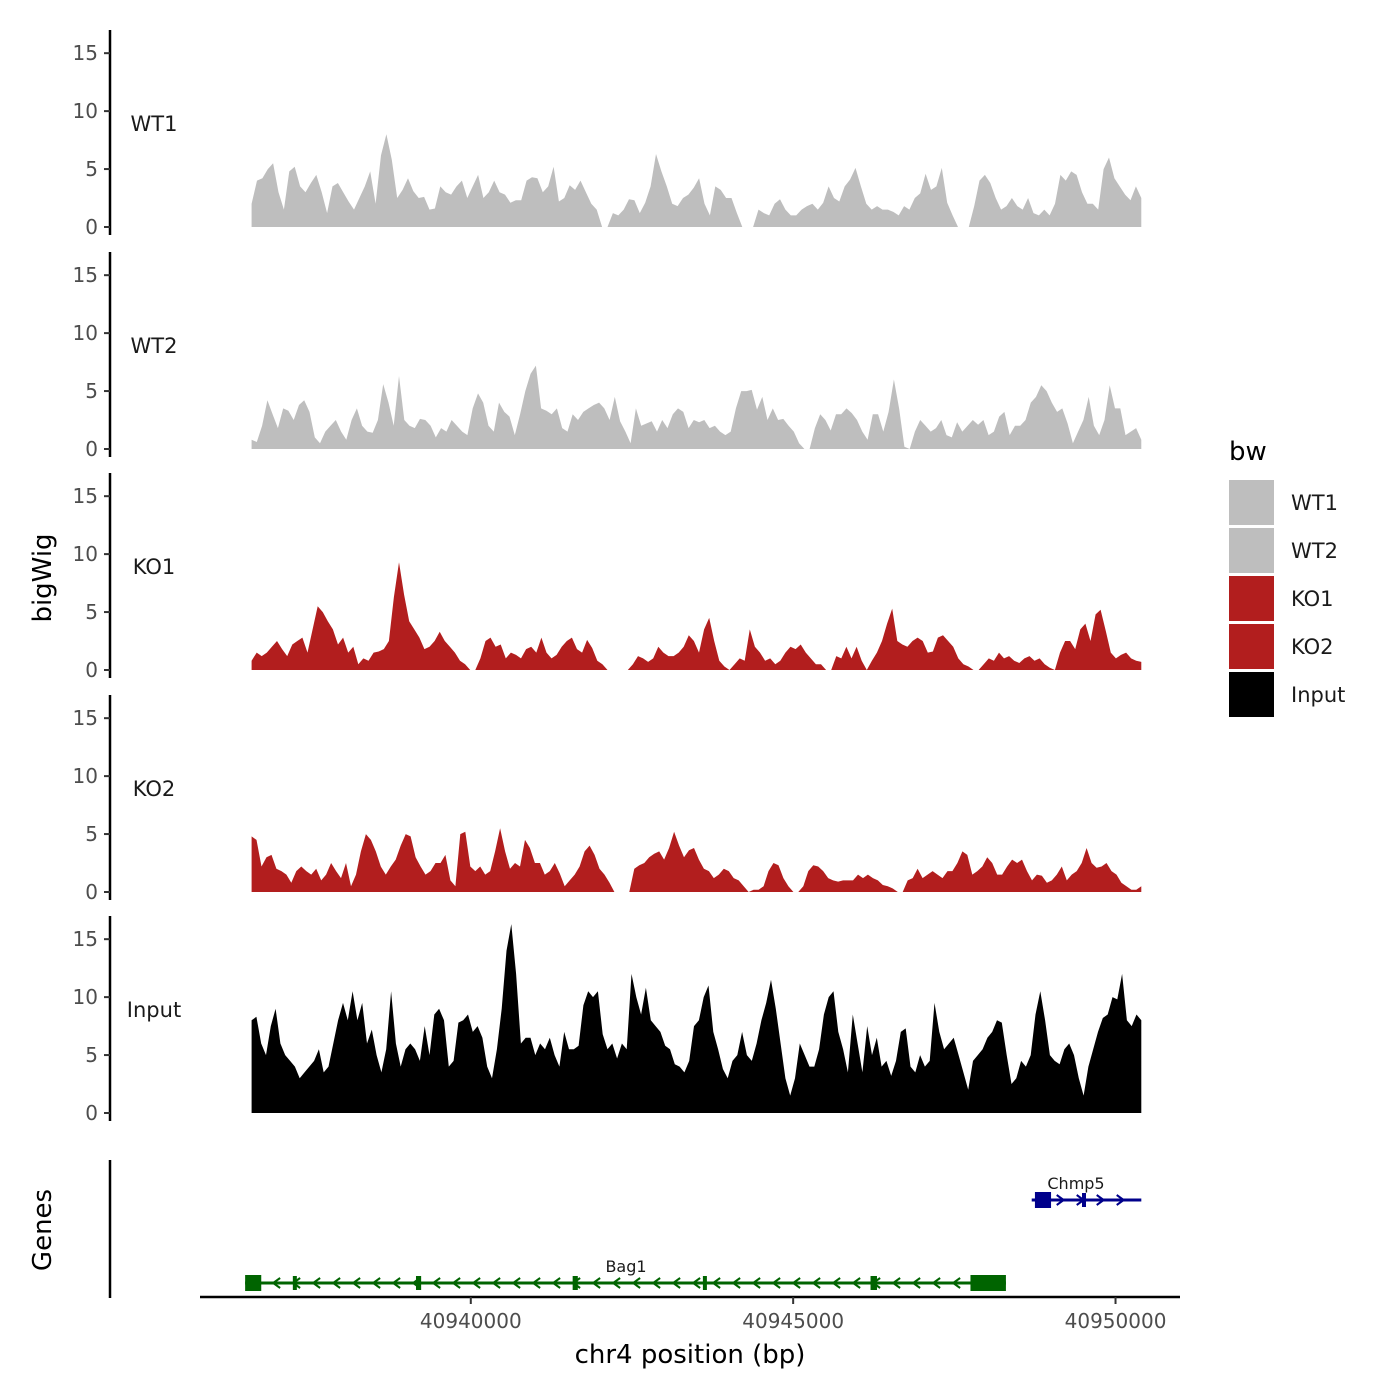 The height and width of the screenshot is (1400, 1400). What do you see at coordinates (607, 356) in the screenshot?
I see `track-wt2: 0 5 10 15 WT2` at bounding box center [607, 356].